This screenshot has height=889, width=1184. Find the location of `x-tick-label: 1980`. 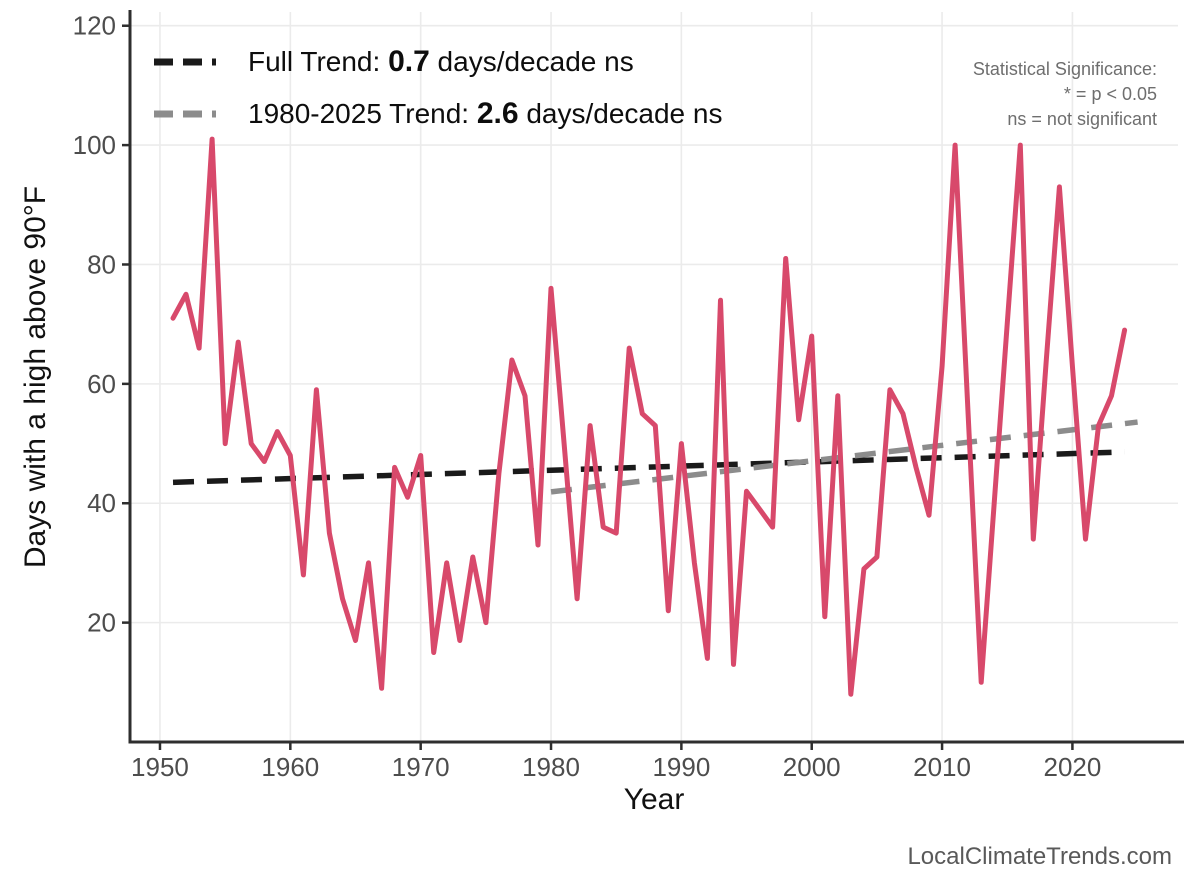

x-tick-label: 1980 is located at coordinates (551, 767).